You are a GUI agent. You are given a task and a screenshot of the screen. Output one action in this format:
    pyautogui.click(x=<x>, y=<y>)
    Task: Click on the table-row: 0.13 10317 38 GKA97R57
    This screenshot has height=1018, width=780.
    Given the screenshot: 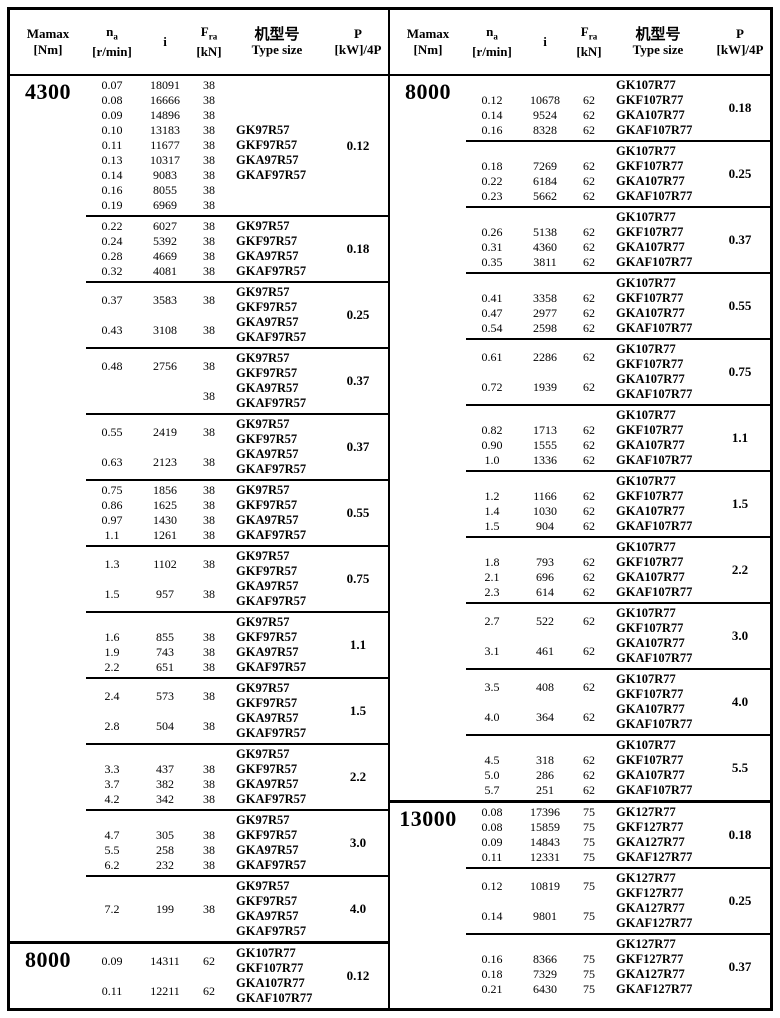 What is the action you would take?
    pyautogui.click(x=207, y=160)
    